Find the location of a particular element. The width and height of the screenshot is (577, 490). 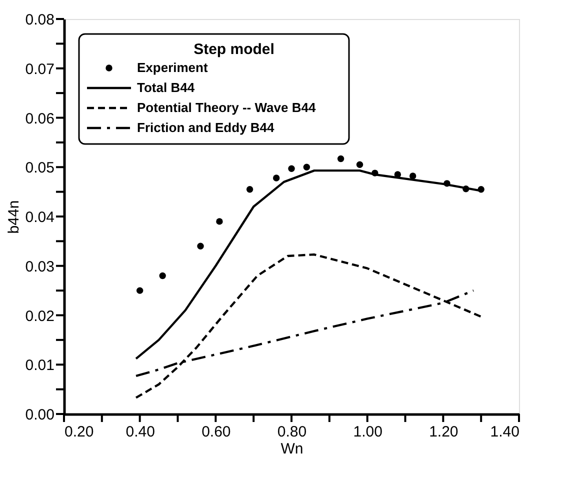

y-tick-label: 0.05 is located at coordinates (39, 168).